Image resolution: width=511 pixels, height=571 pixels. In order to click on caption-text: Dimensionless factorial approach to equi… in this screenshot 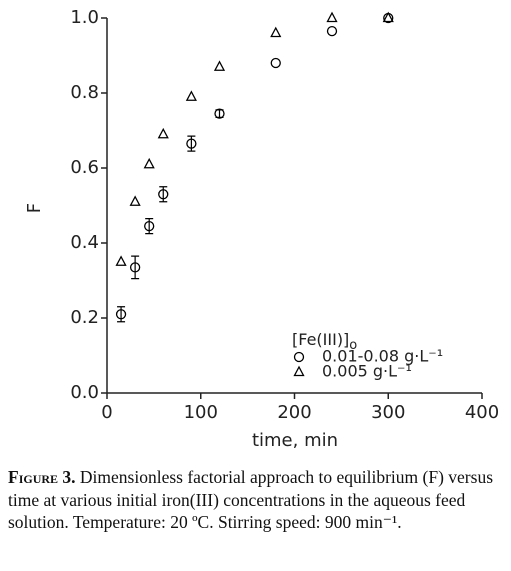, I will do `click(251, 499)`.